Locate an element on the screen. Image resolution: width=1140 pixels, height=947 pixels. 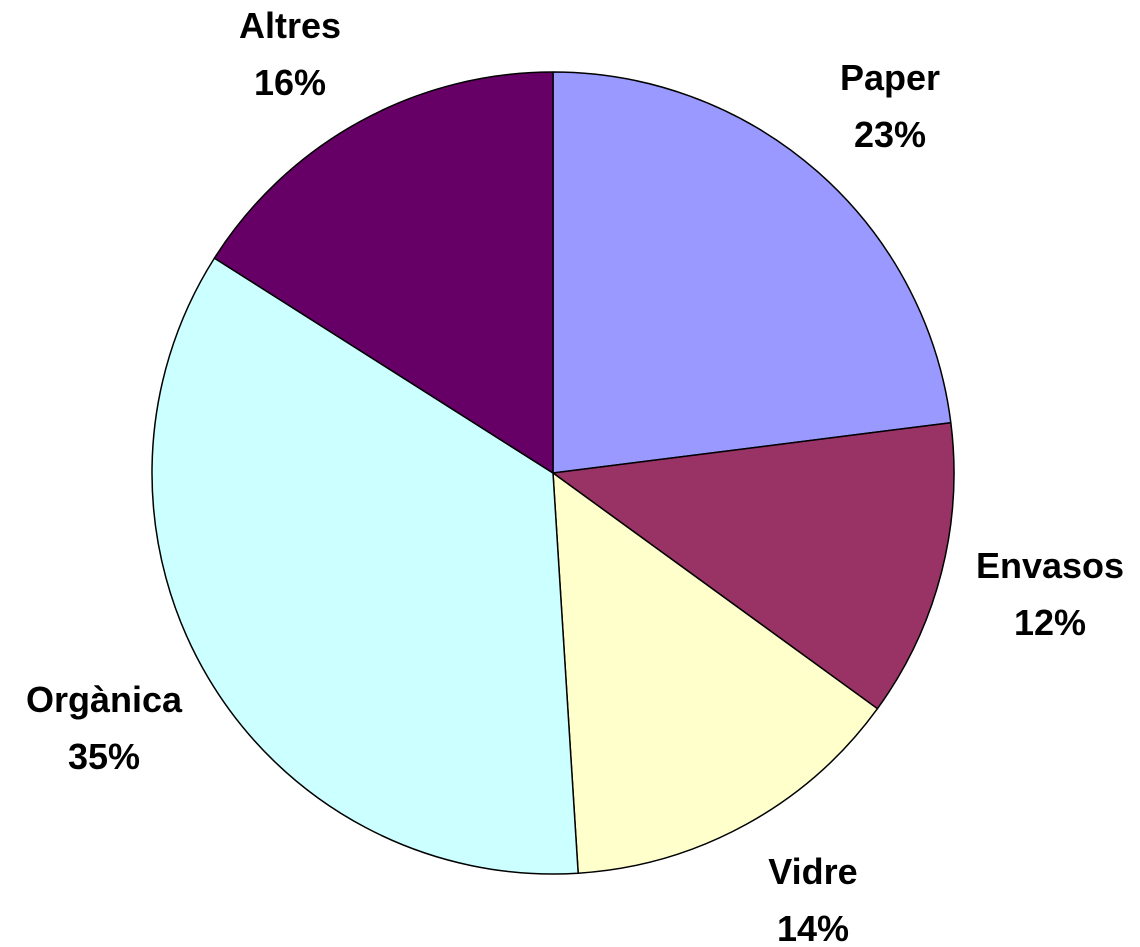
pie-slice-paper is located at coordinates (752, 272).